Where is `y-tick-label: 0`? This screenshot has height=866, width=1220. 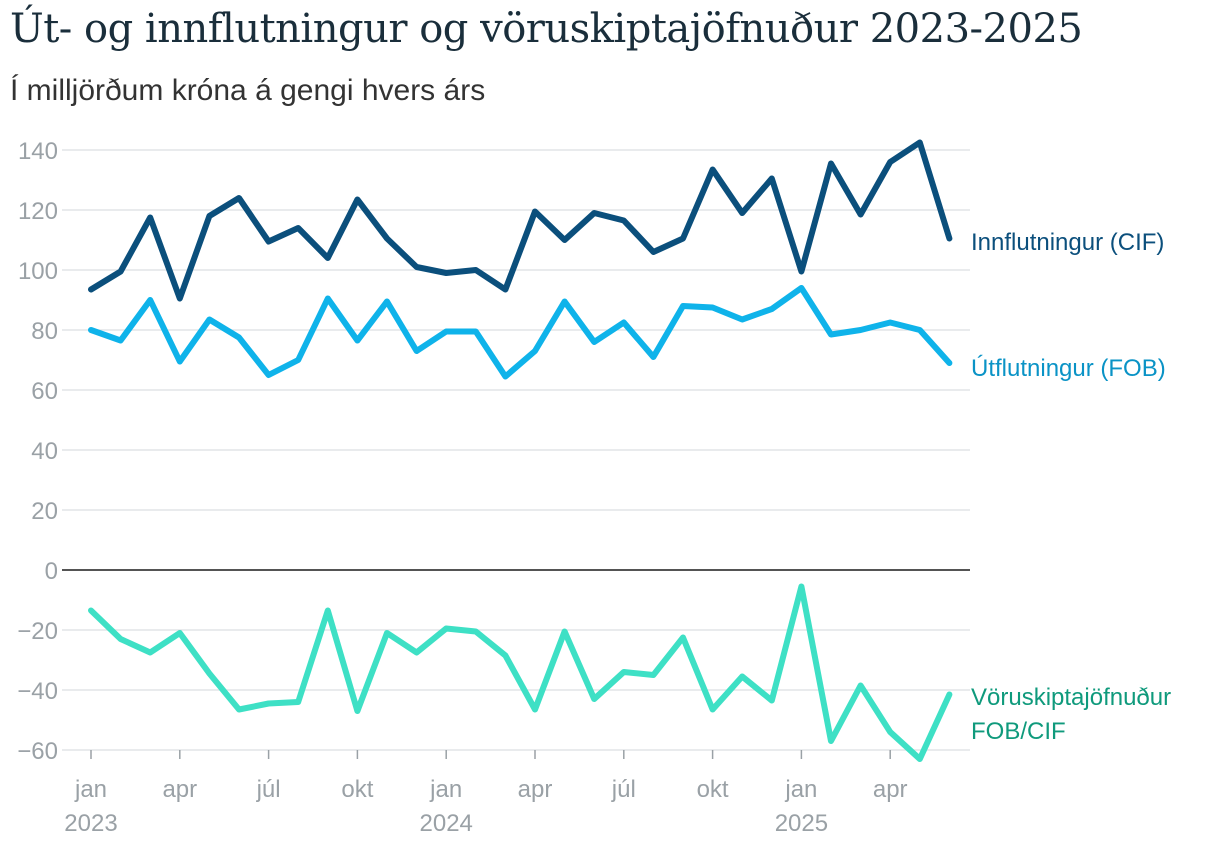
y-tick-label: 0 is located at coordinates (51, 571).